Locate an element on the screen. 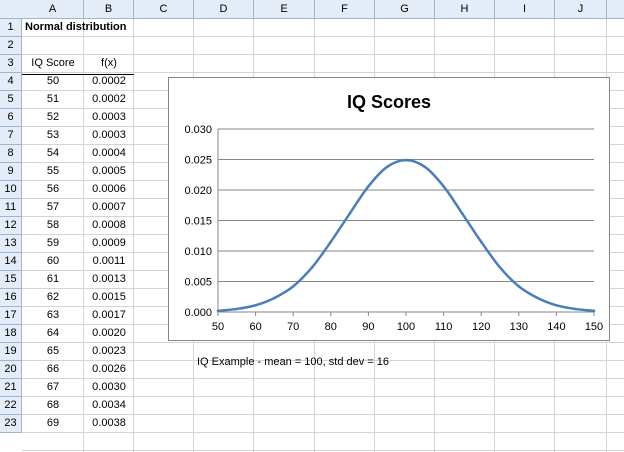  cell-fx: 0.0013 is located at coordinates (109, 279).